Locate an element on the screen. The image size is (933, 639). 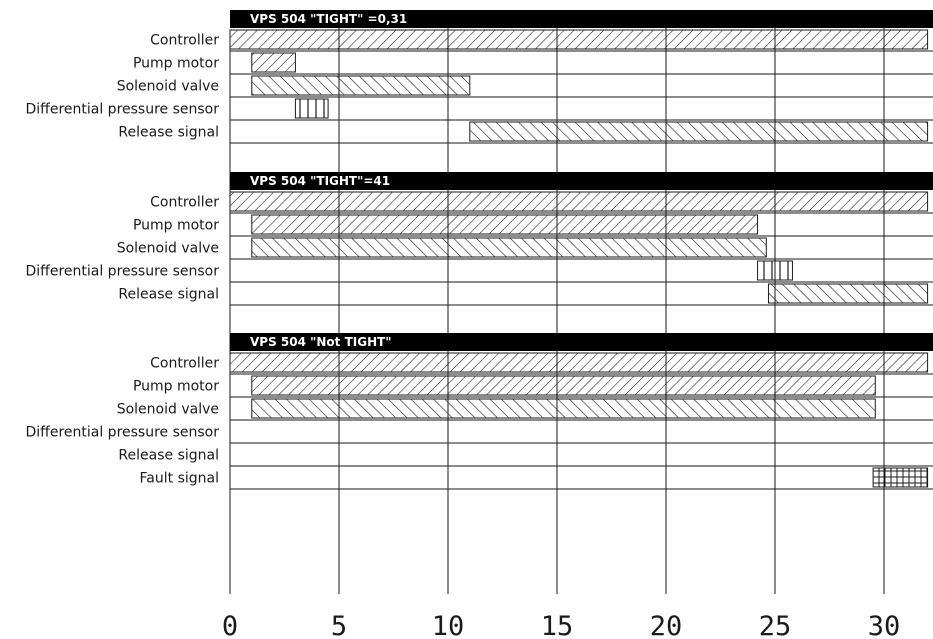
section-title: VPS 504 "TIGHT"=41 is located at coordinates (320, 181).